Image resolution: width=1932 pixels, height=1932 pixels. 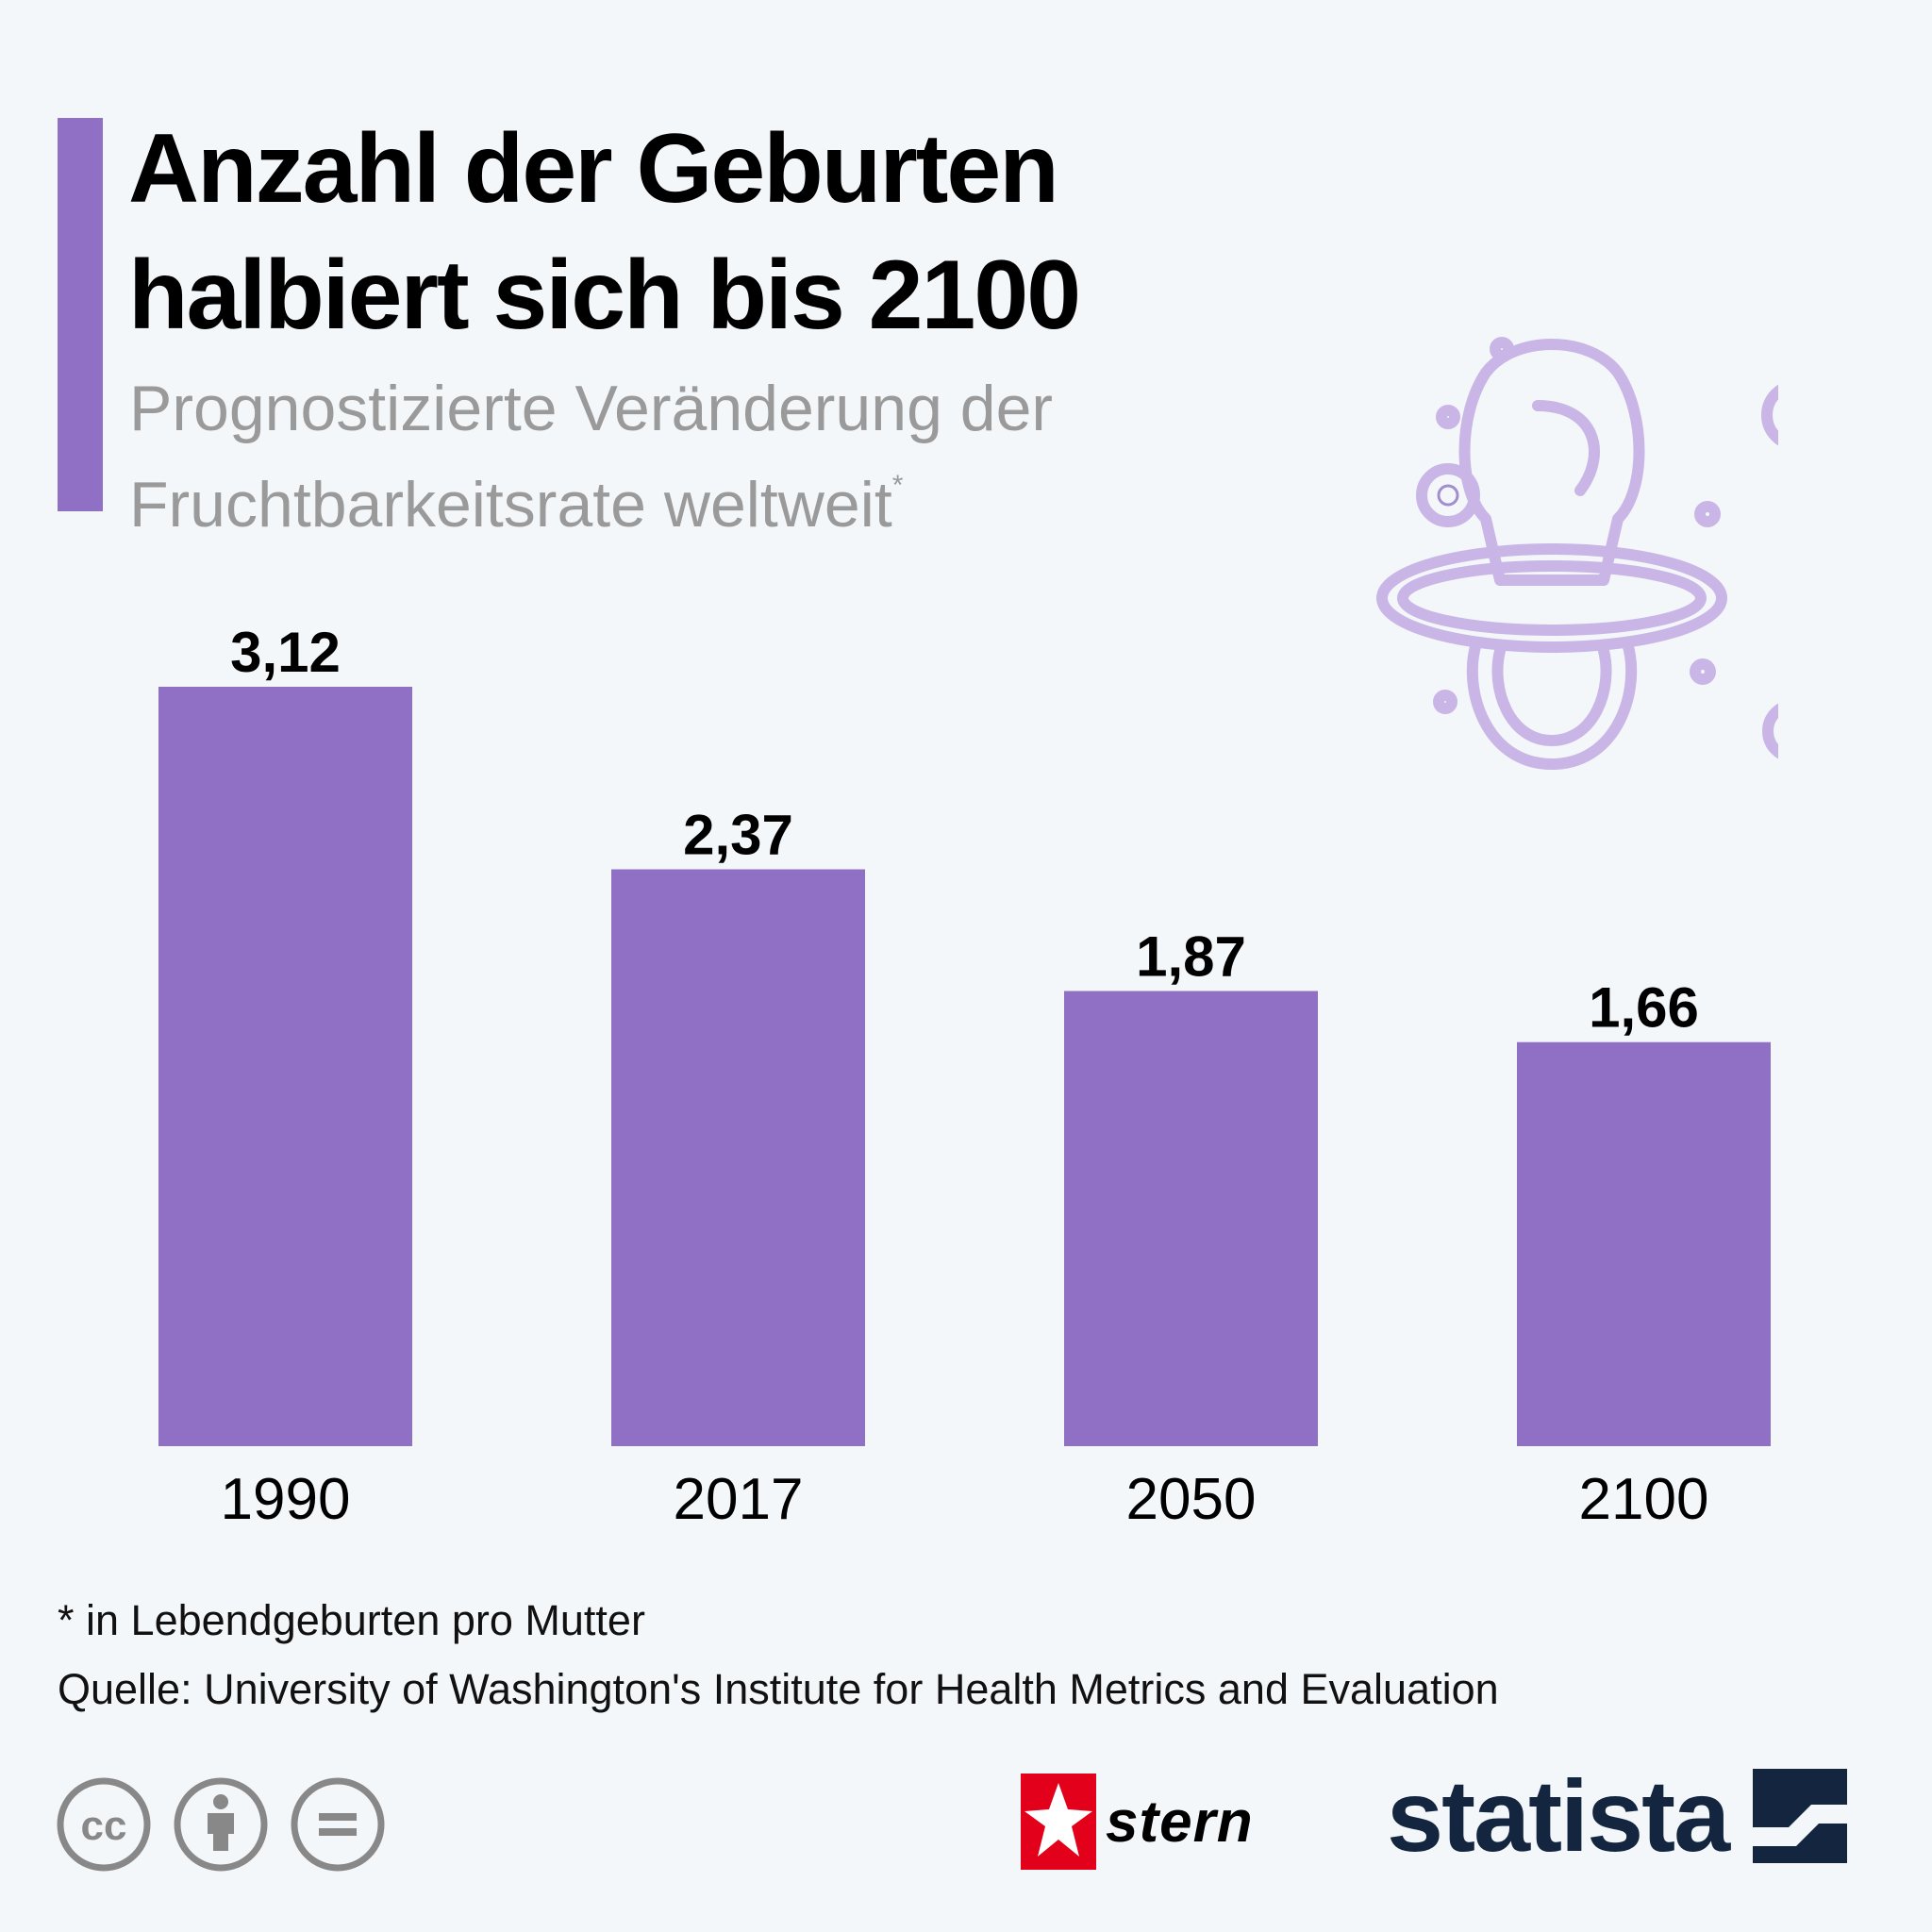 I want to click on stern-brand: stern, so click(x=1138, y=1822).